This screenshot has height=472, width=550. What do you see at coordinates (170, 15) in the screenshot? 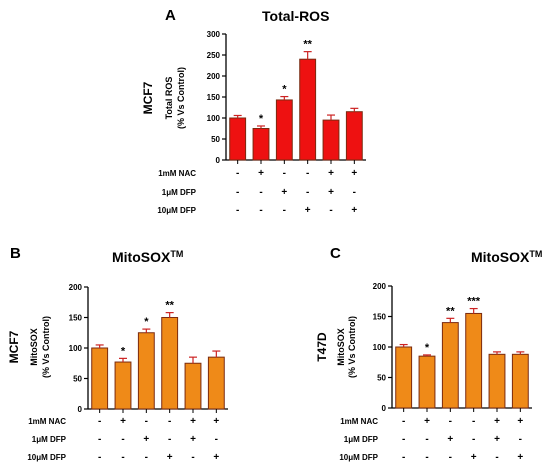
I see `panel-a-letter: A` at bounding box center [170, 15].